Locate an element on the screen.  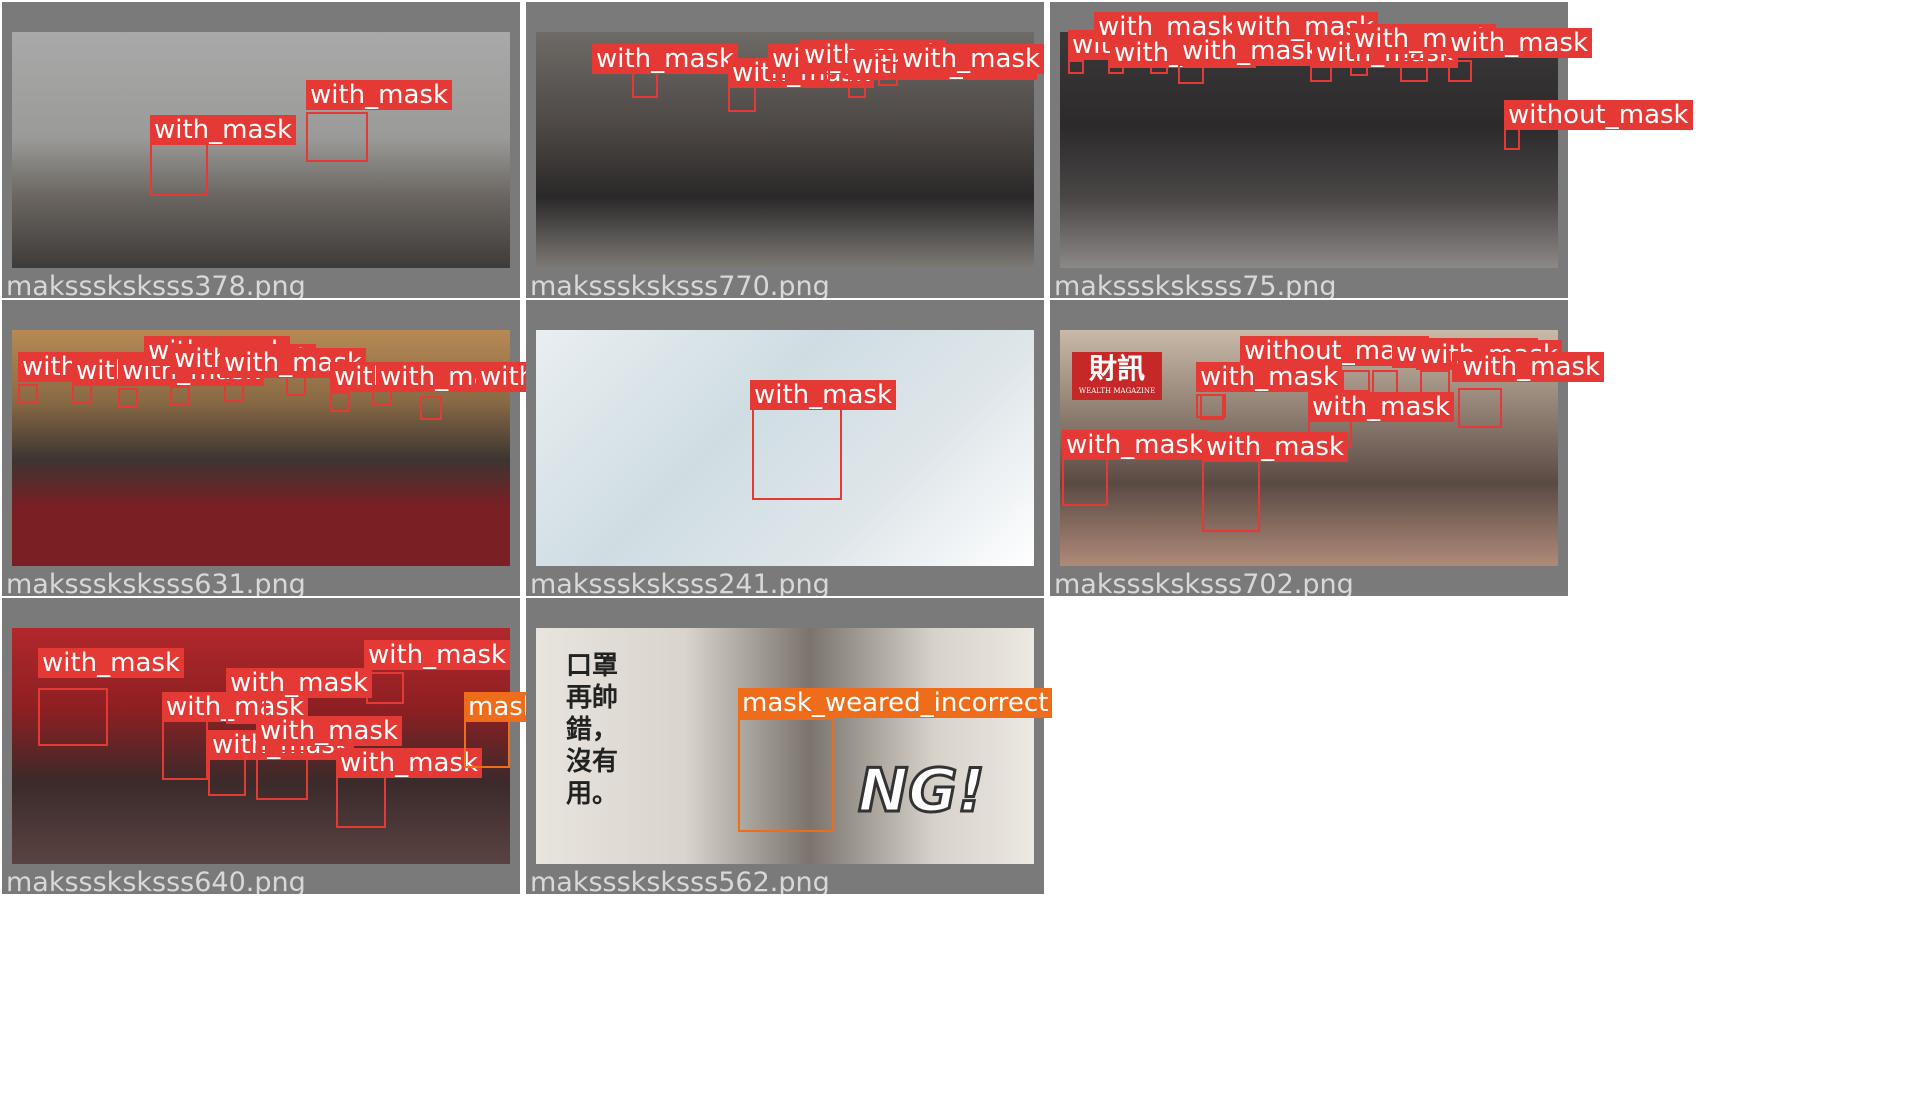
tile-filename: maksssksksss631.png is located at coordinates (156, 583).